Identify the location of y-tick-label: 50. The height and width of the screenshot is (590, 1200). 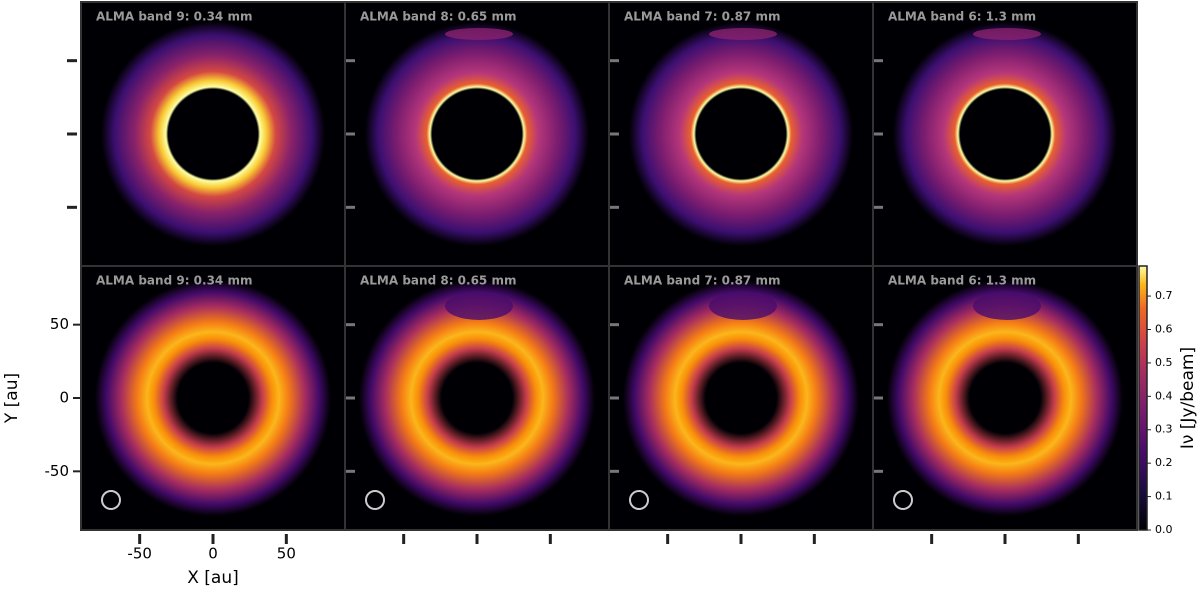
(59, 324).